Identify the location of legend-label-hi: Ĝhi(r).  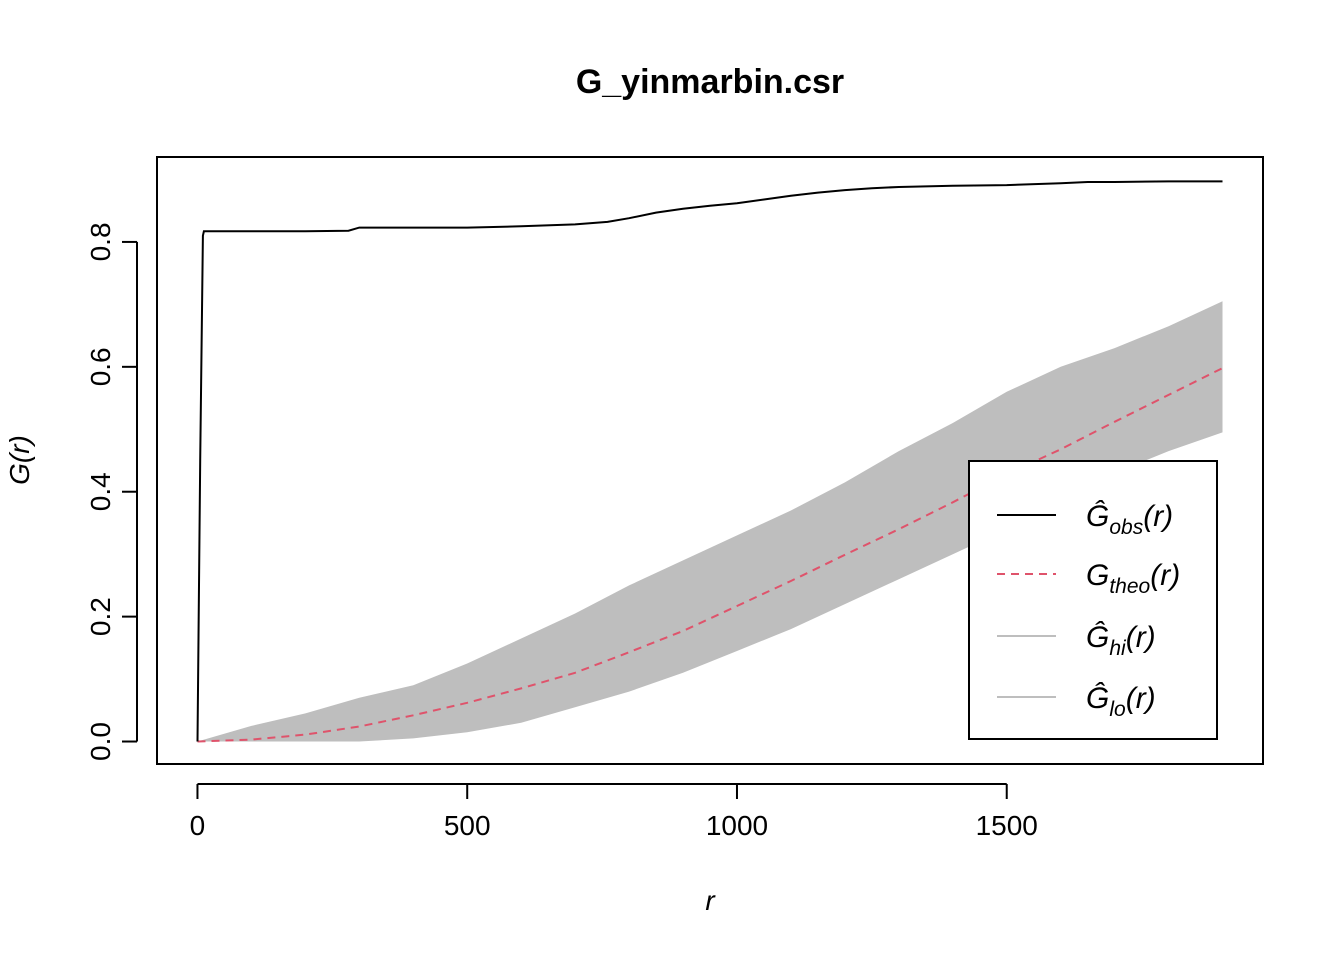
(1121, 640).